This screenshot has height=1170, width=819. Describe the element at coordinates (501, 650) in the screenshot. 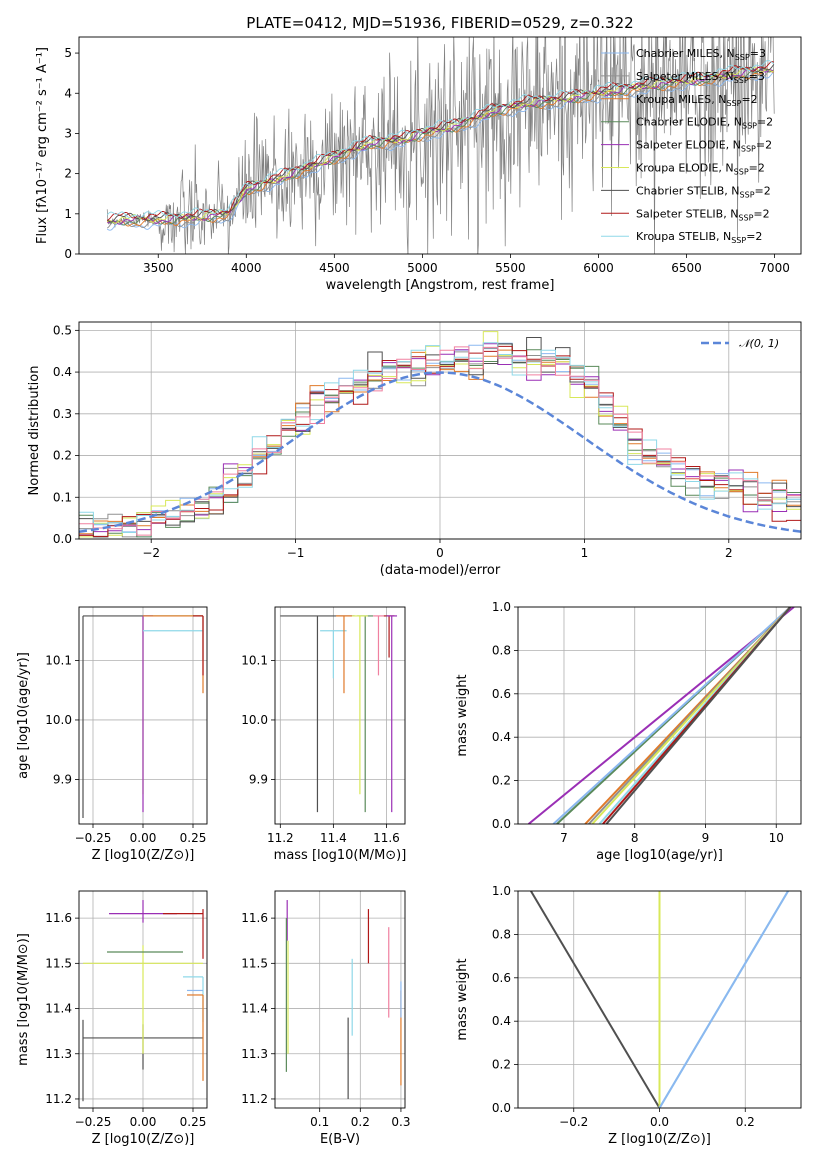

I see `y-tick-label: 0.8` at that location.